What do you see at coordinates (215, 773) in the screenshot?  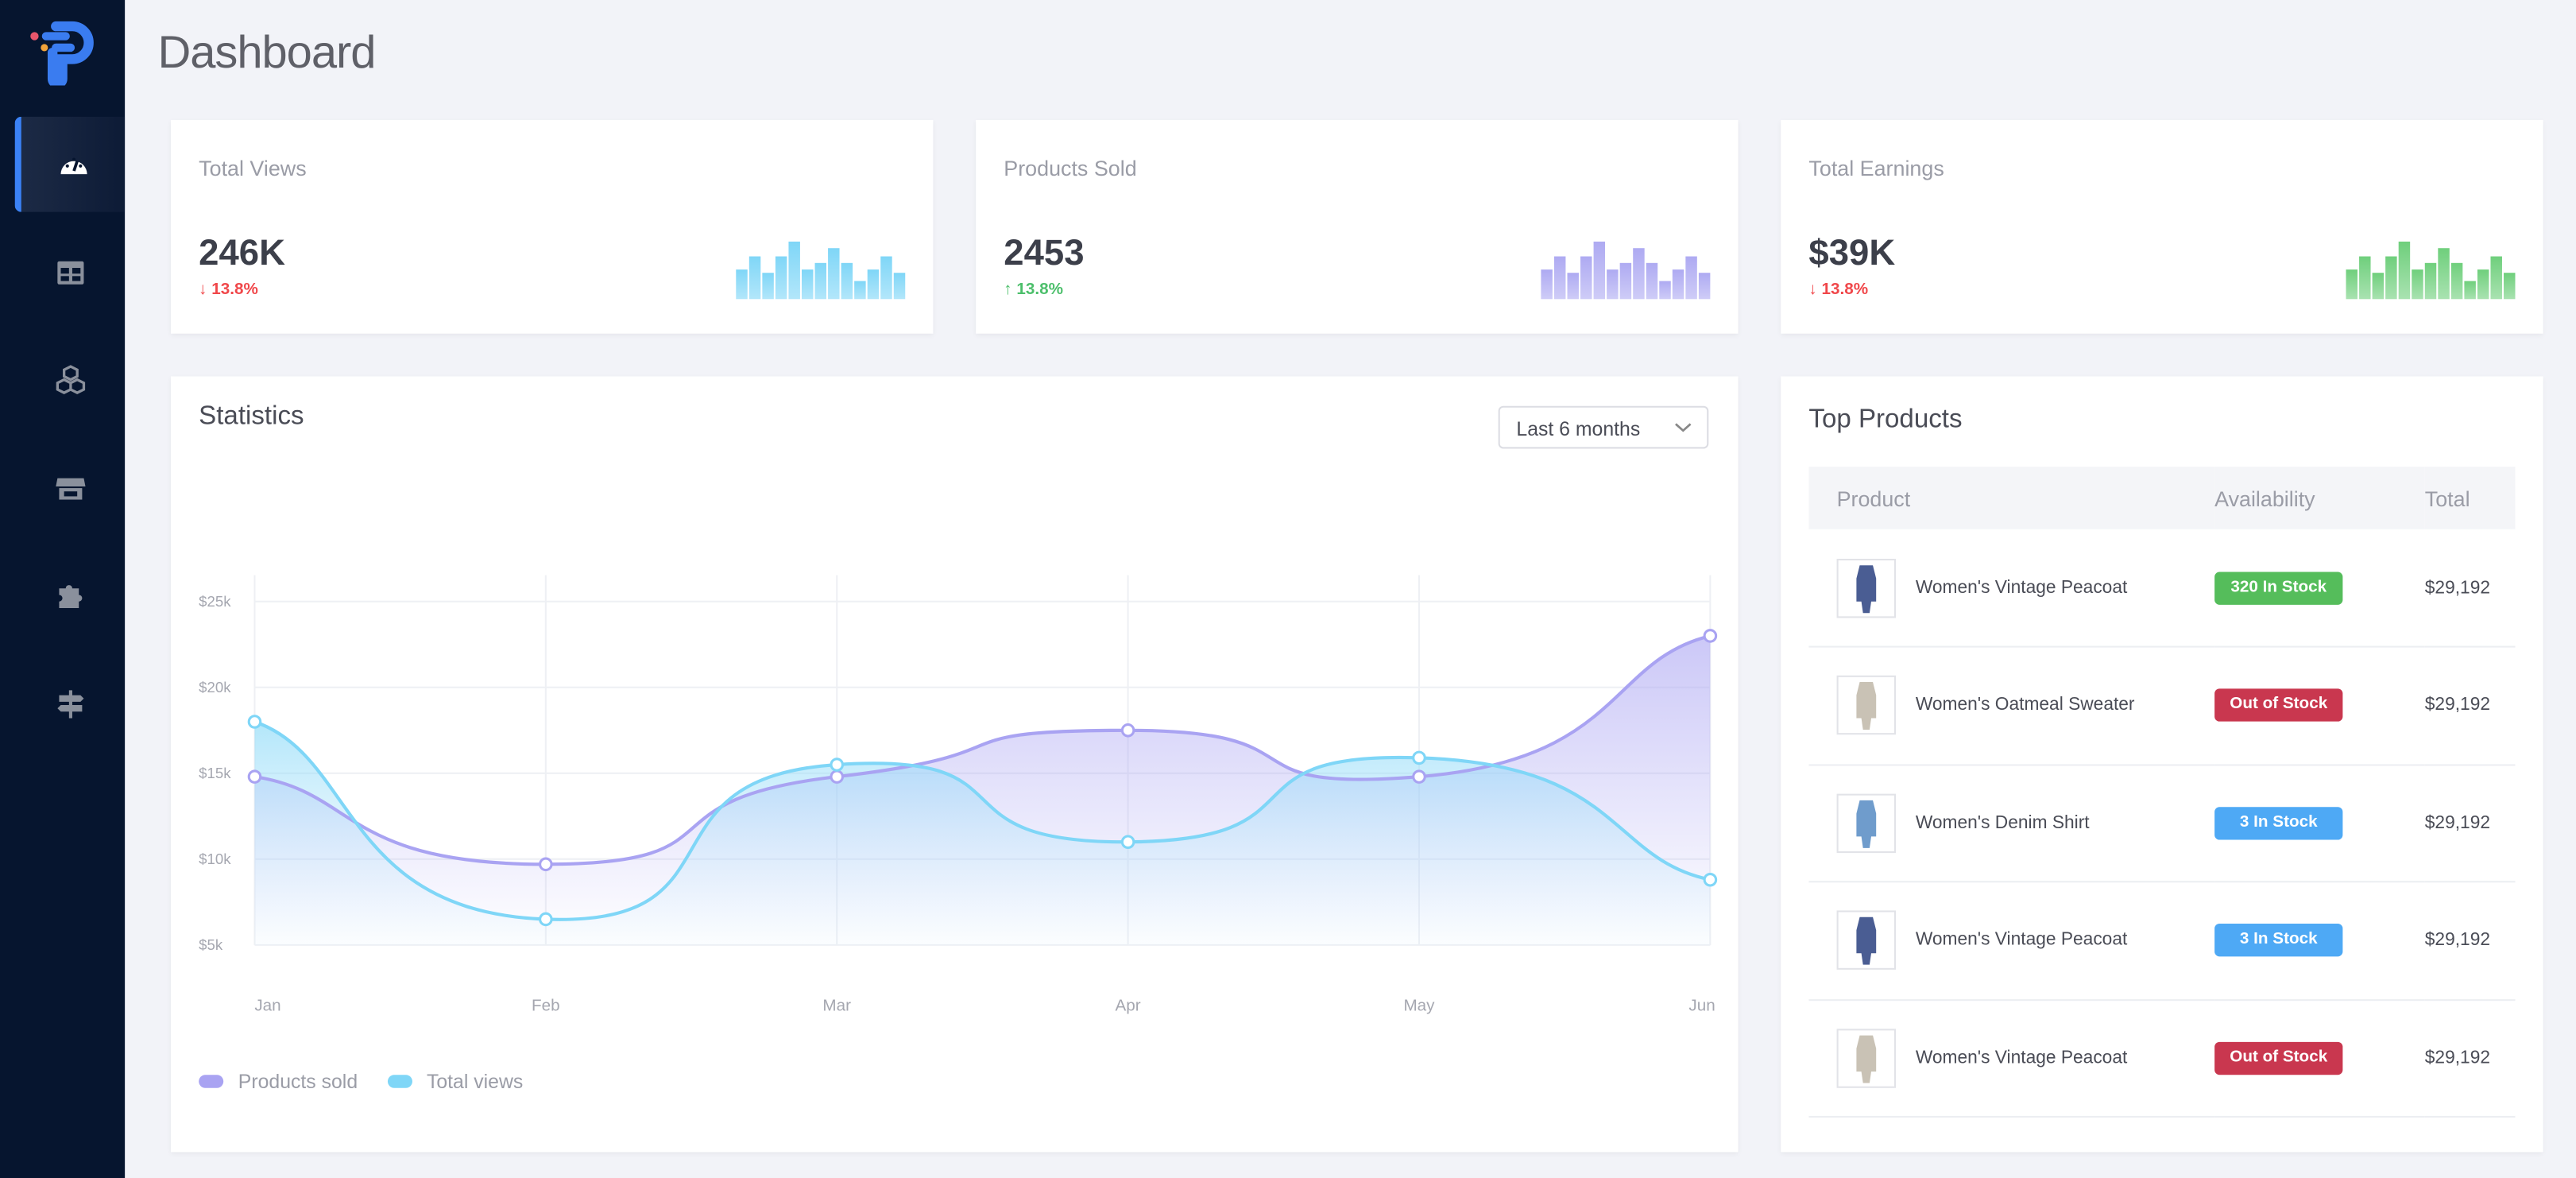 I see `y-tick-label: $15k` at bounding box center [215, 773].